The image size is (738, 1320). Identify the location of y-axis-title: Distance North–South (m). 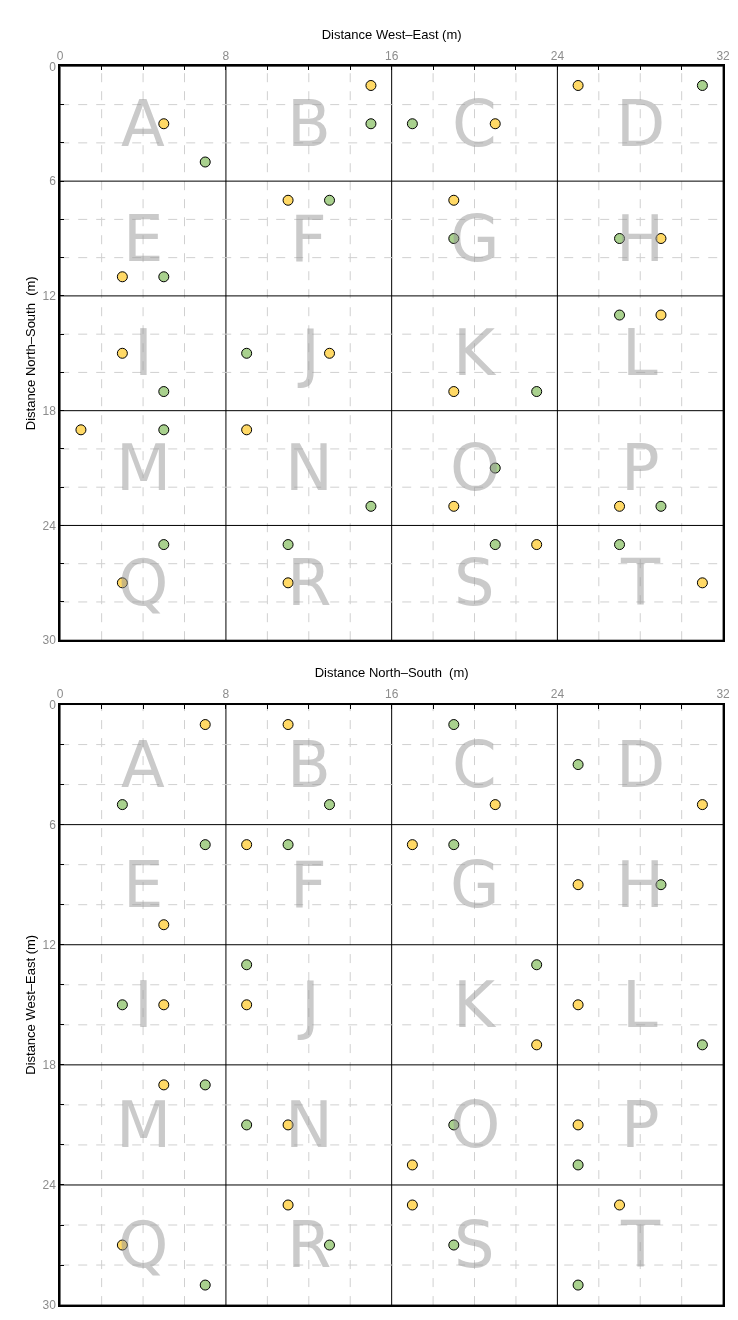
(30, 353).